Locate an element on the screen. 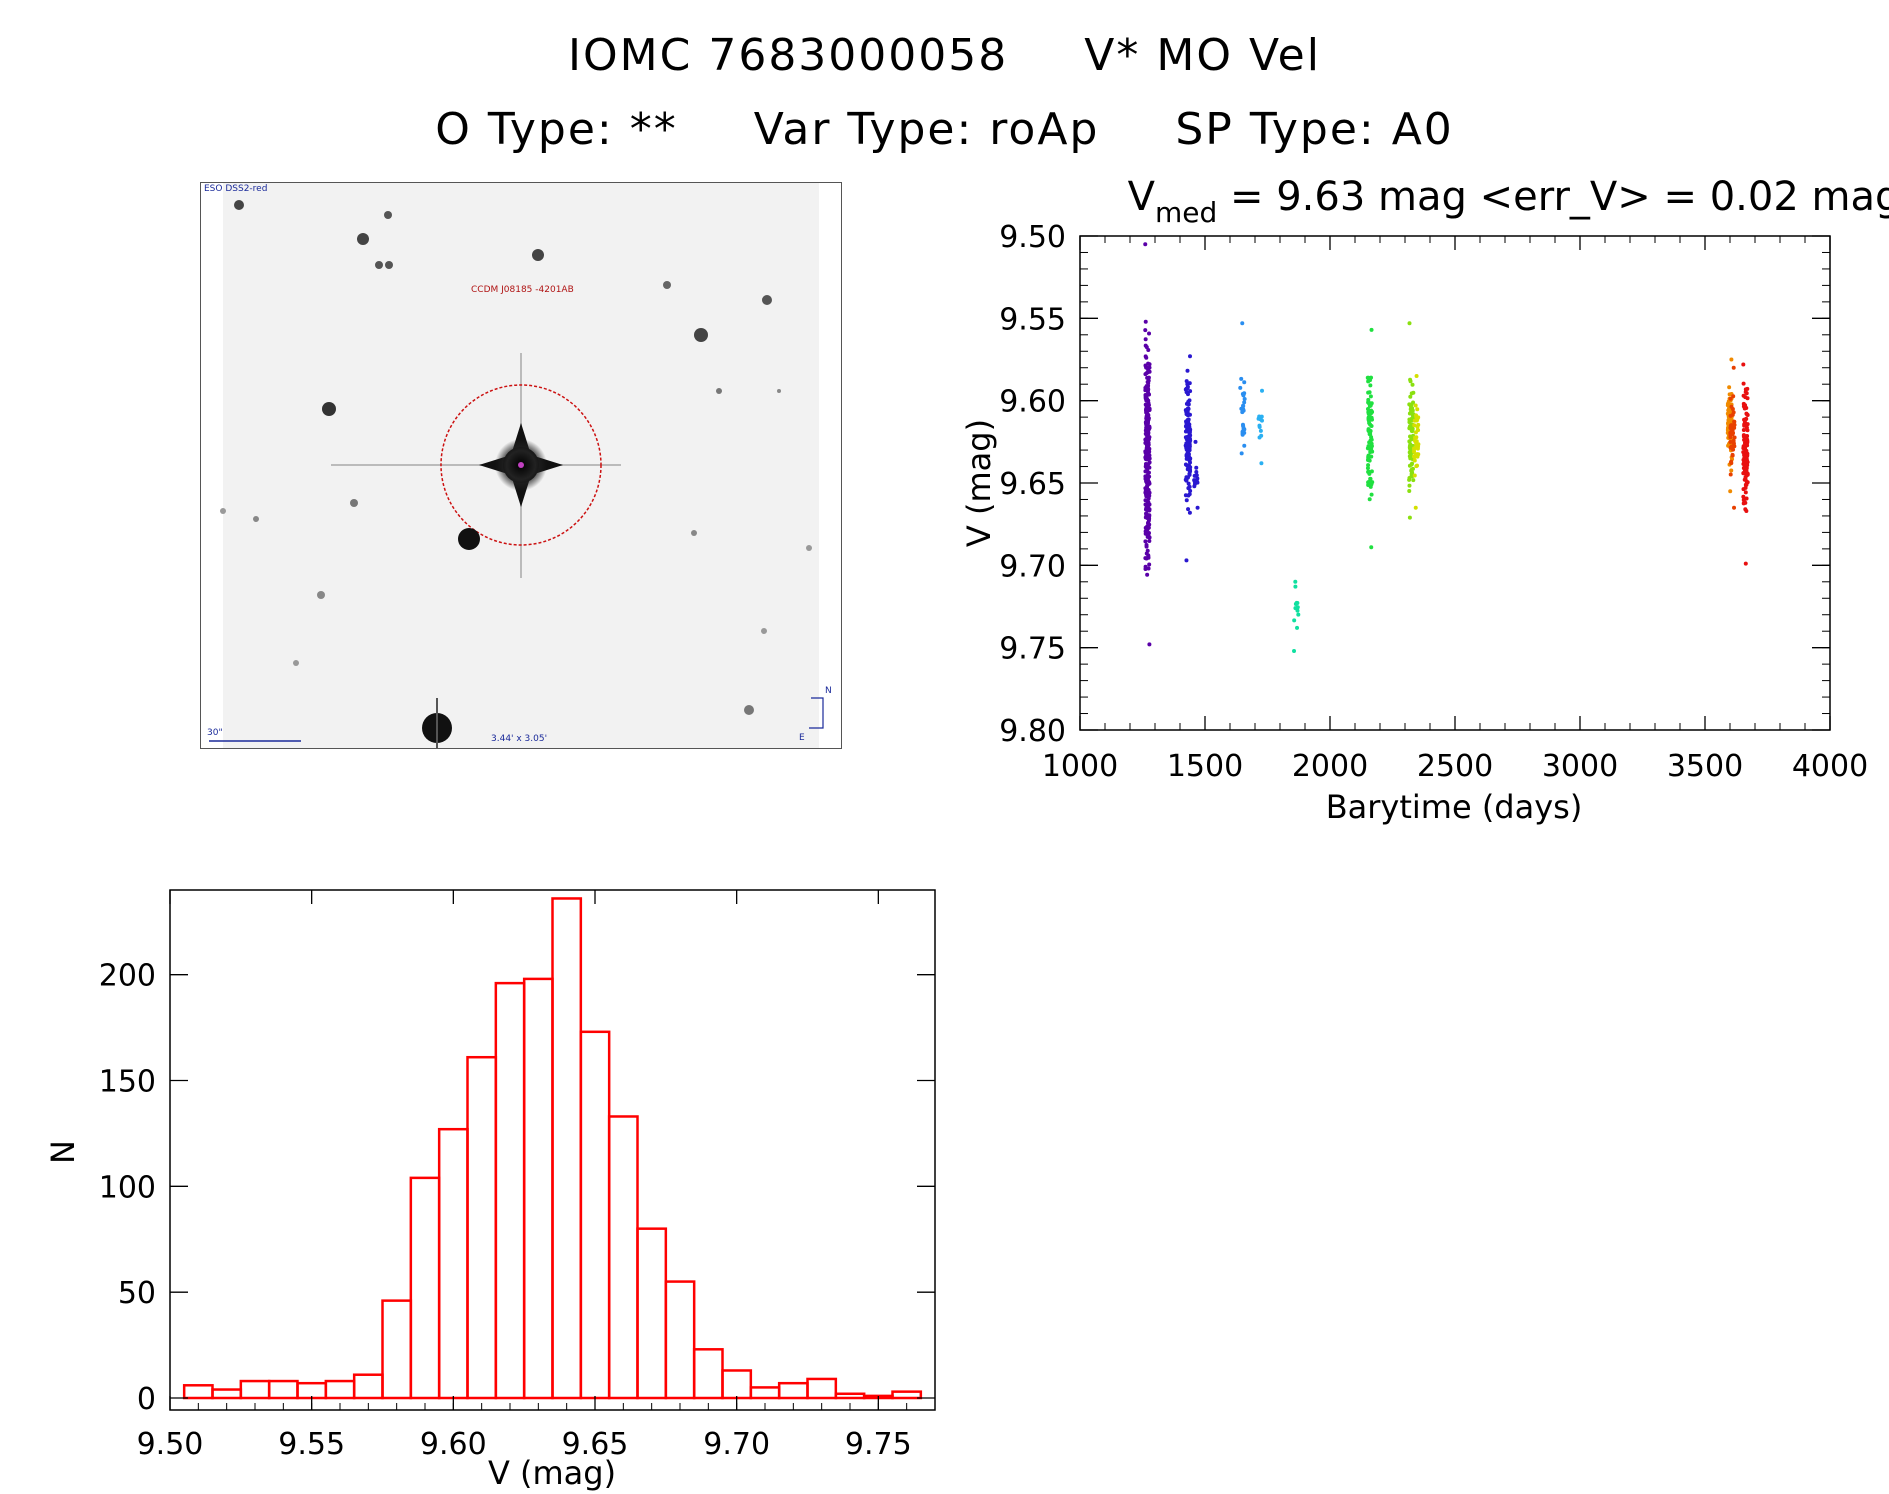  x-tick-label: 9.75 is located at coordinates (878, 1444).